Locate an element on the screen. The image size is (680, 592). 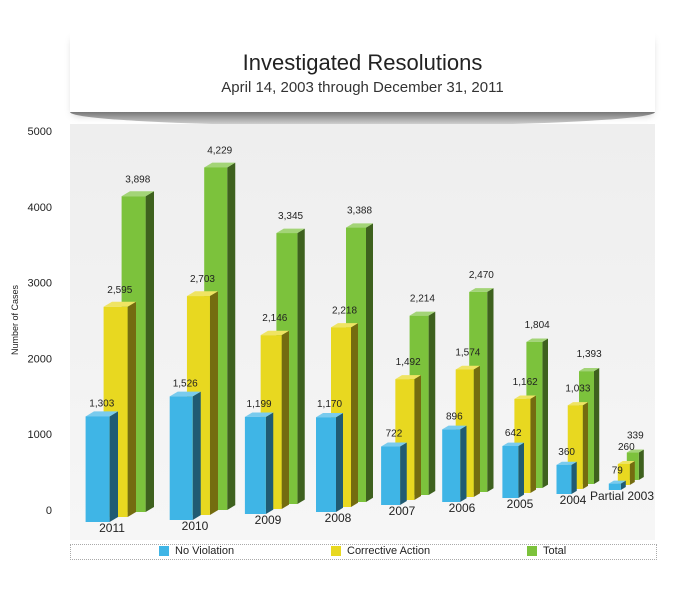
data-label: 3,345 is located at coordinates (290, 216).